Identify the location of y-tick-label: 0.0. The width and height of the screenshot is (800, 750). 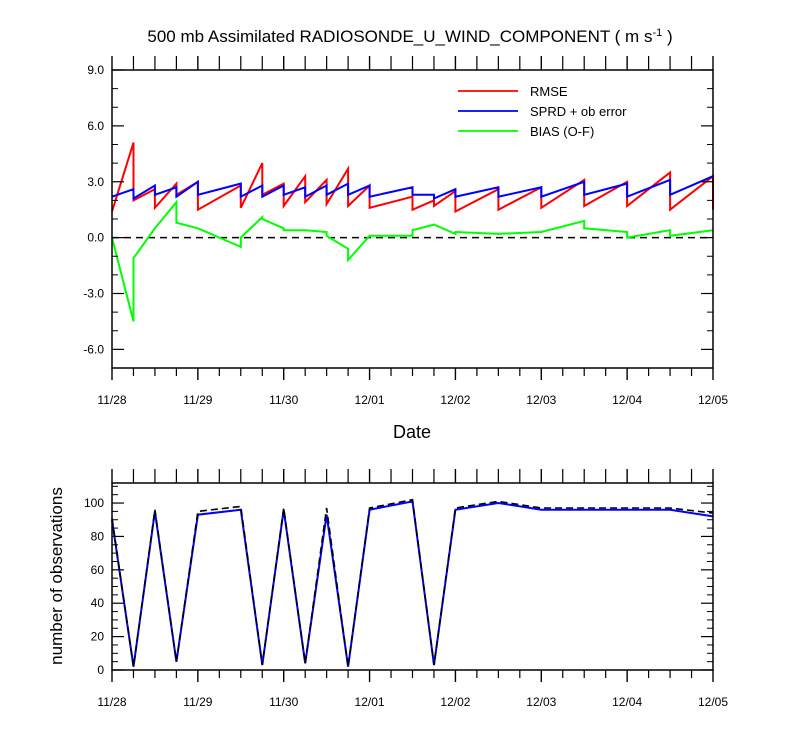
(95, 238).